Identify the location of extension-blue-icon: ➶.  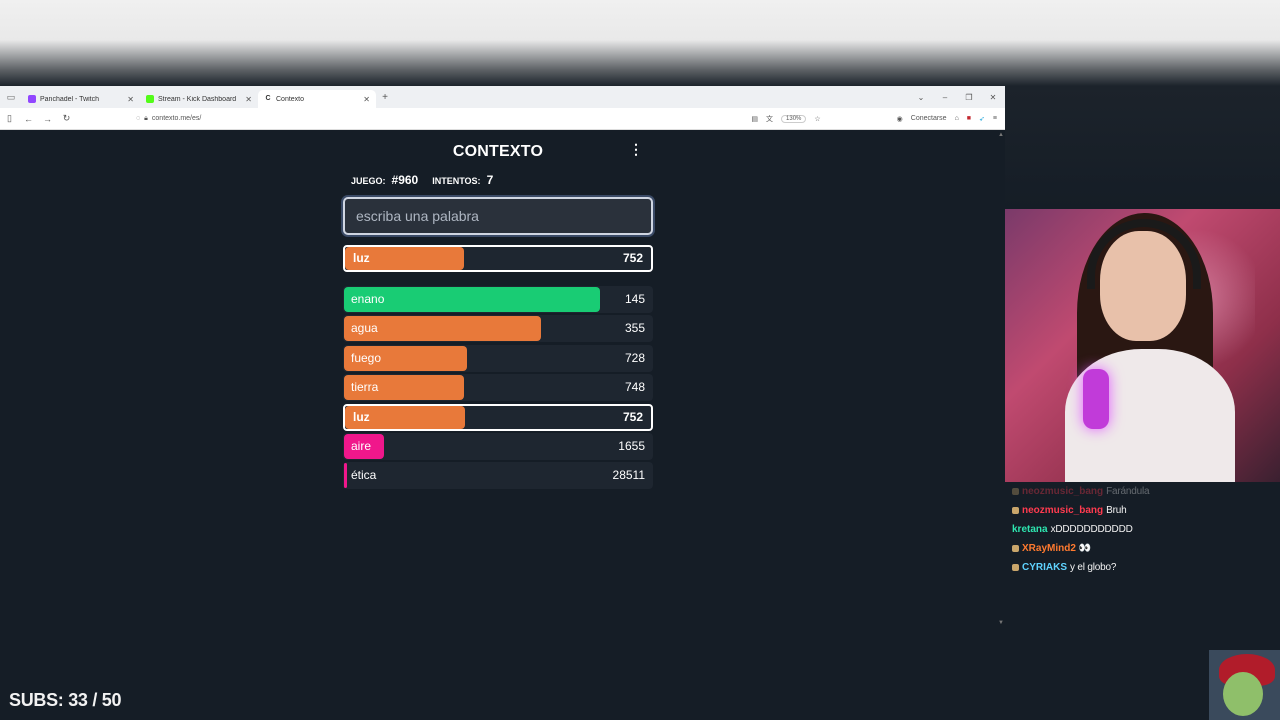
(982, 119).